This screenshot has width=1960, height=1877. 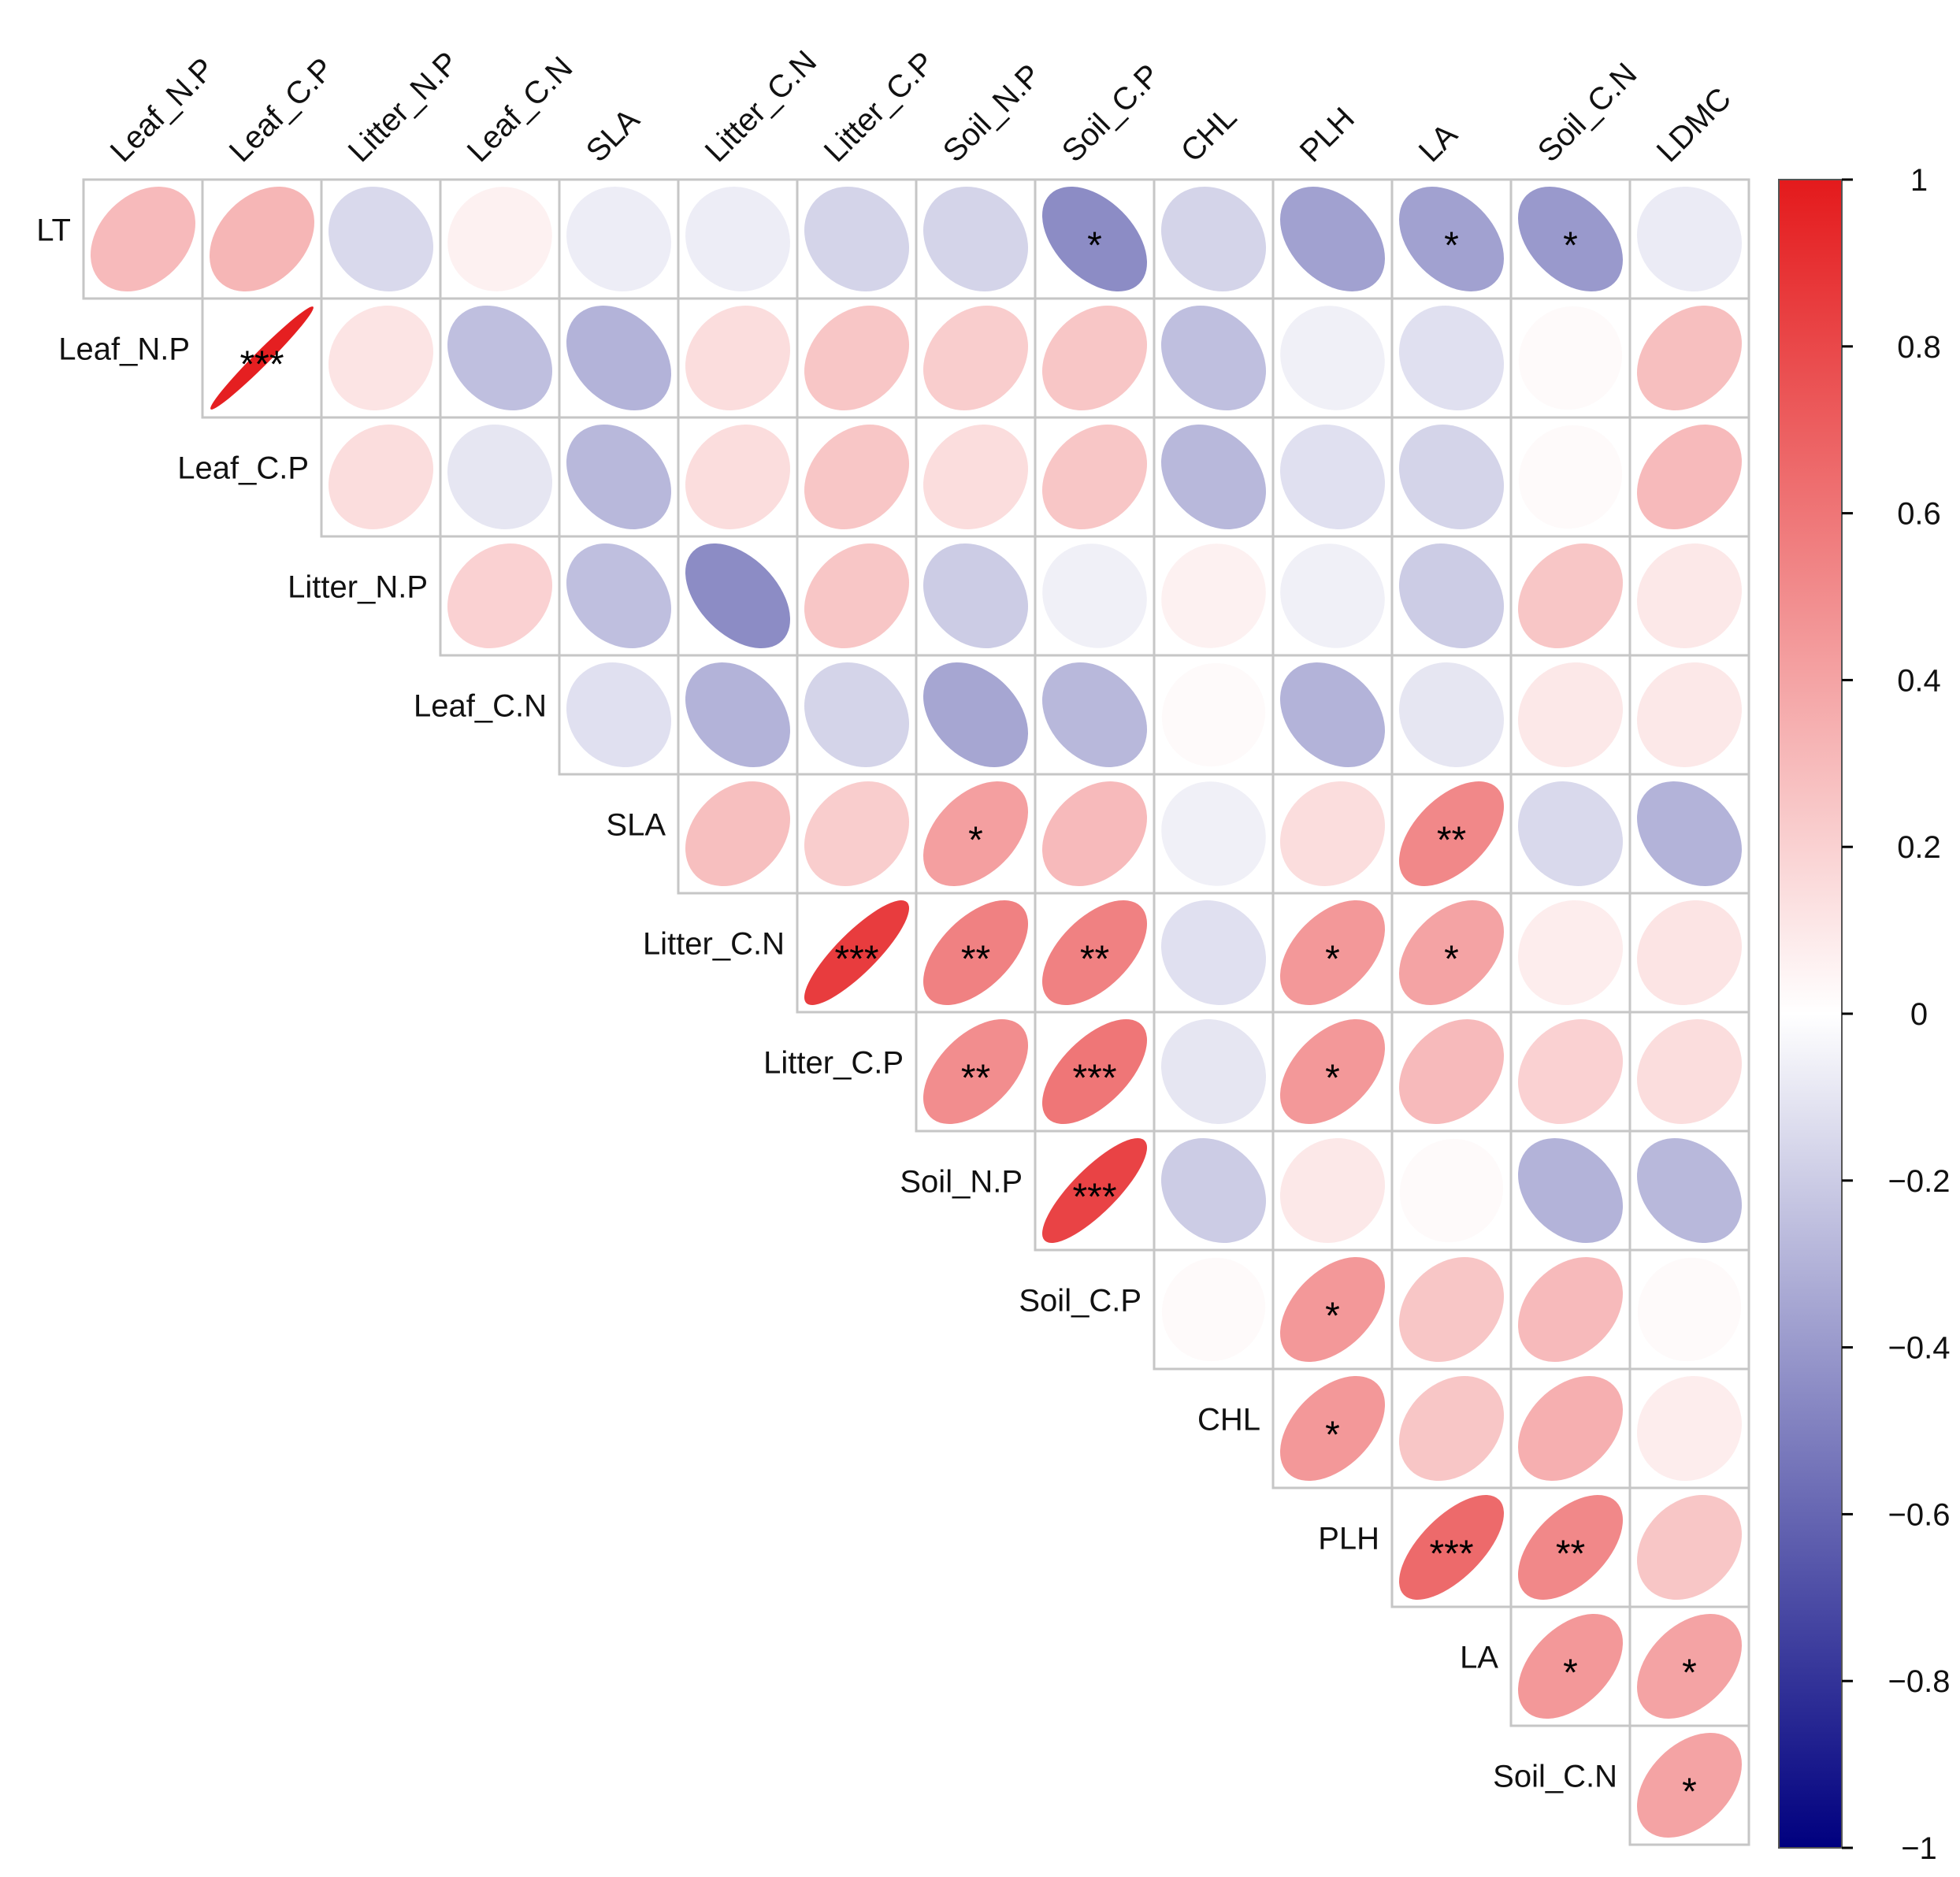 I want to click on col-label: Litter_C.N, so click(x=761, y=106).